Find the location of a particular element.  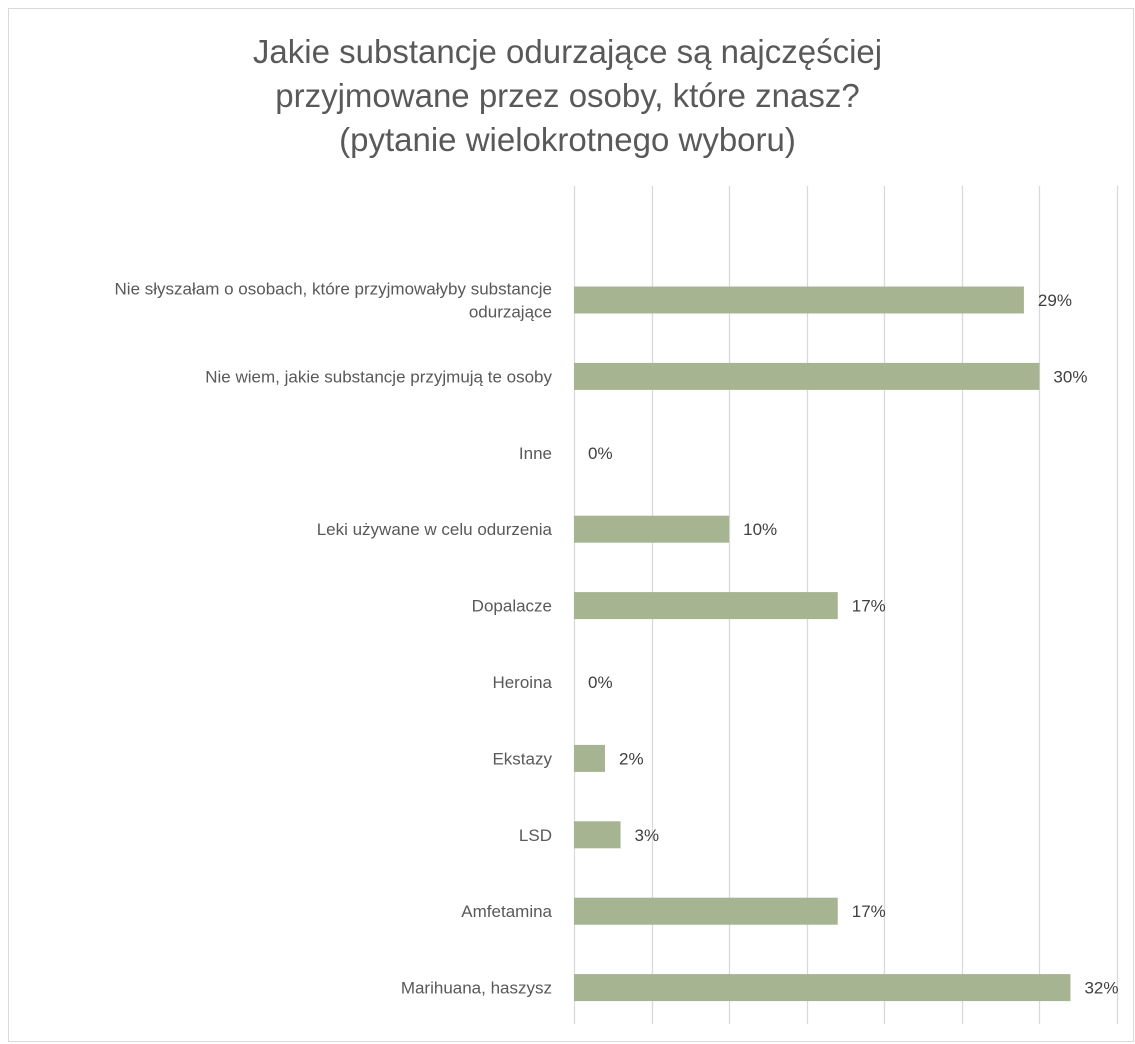

category-label: Amfetamina is located at coordinates (506, 911).